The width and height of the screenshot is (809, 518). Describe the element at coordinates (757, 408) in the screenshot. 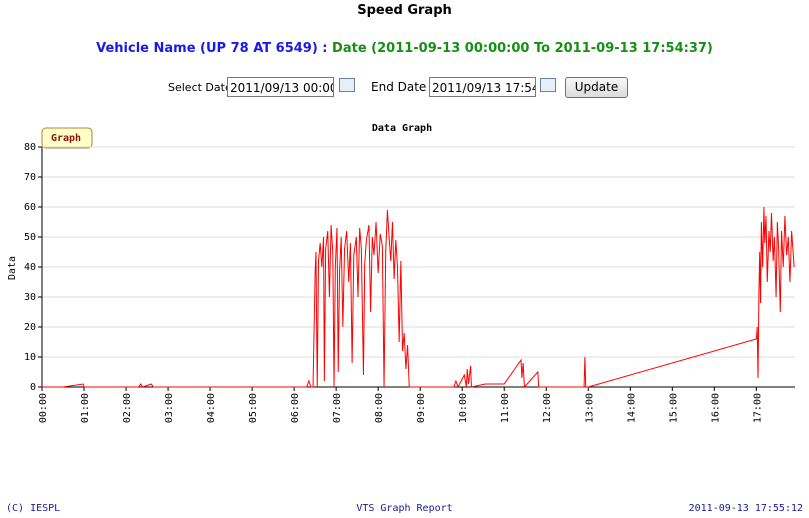

I see `x-tick-label: 17:00` at that location.